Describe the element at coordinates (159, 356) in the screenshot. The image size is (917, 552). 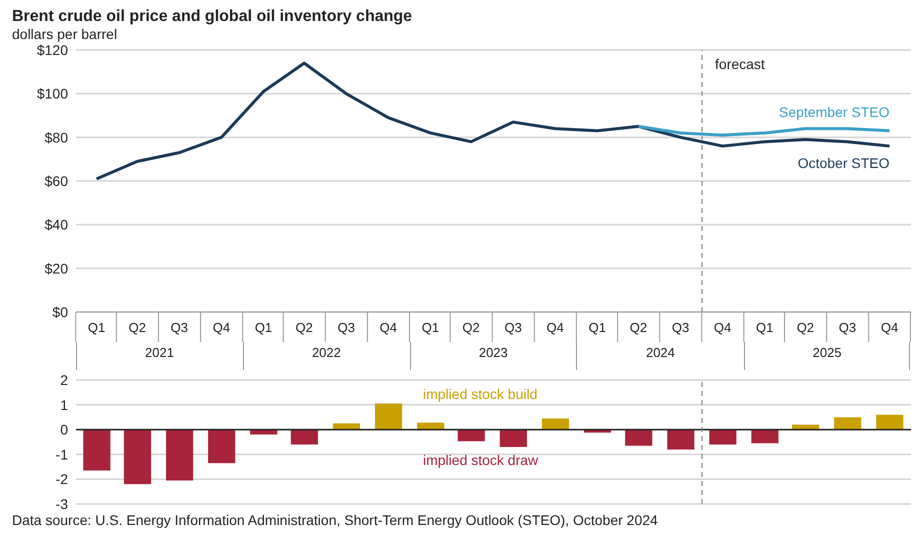
I see `text: 2021` at that location.